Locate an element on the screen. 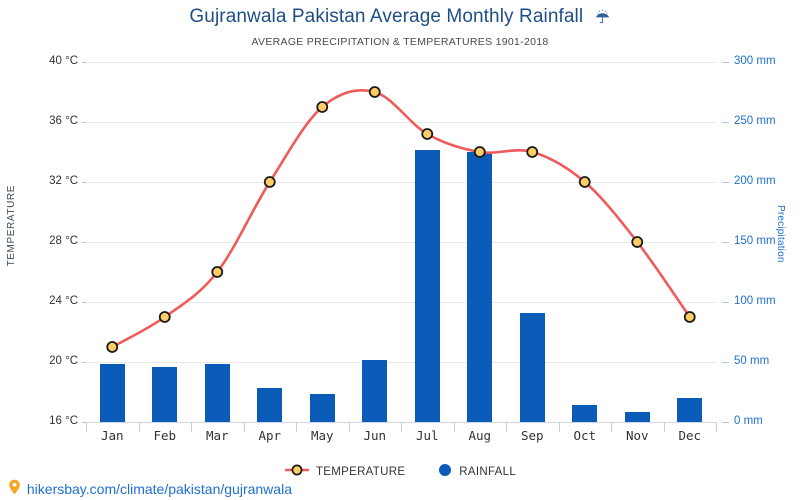 This screenshot has width=800, height=500. temperature-point: Mar 26 °C is located at coordinates (217, 272).